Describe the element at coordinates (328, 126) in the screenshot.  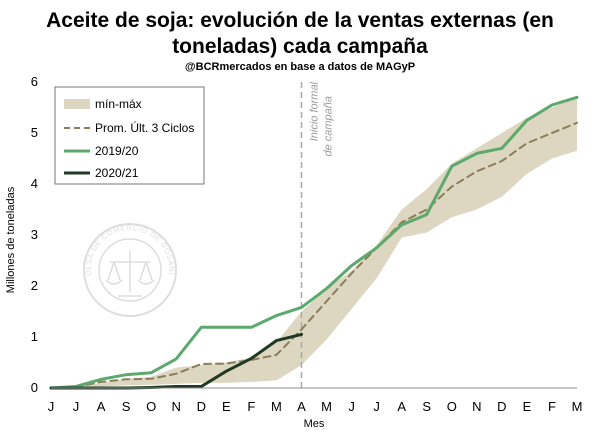
I see `annotation-line2: de campaña` at that location.